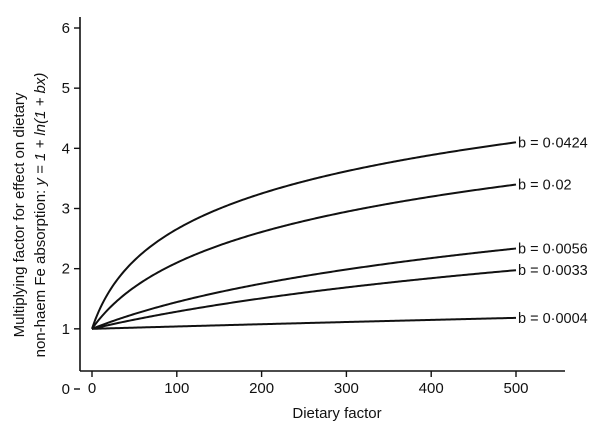  What do you see at coordinates (431, 388) in the screenshot?
I see `x-tick-label: 400` at bounding box center [431, 388].